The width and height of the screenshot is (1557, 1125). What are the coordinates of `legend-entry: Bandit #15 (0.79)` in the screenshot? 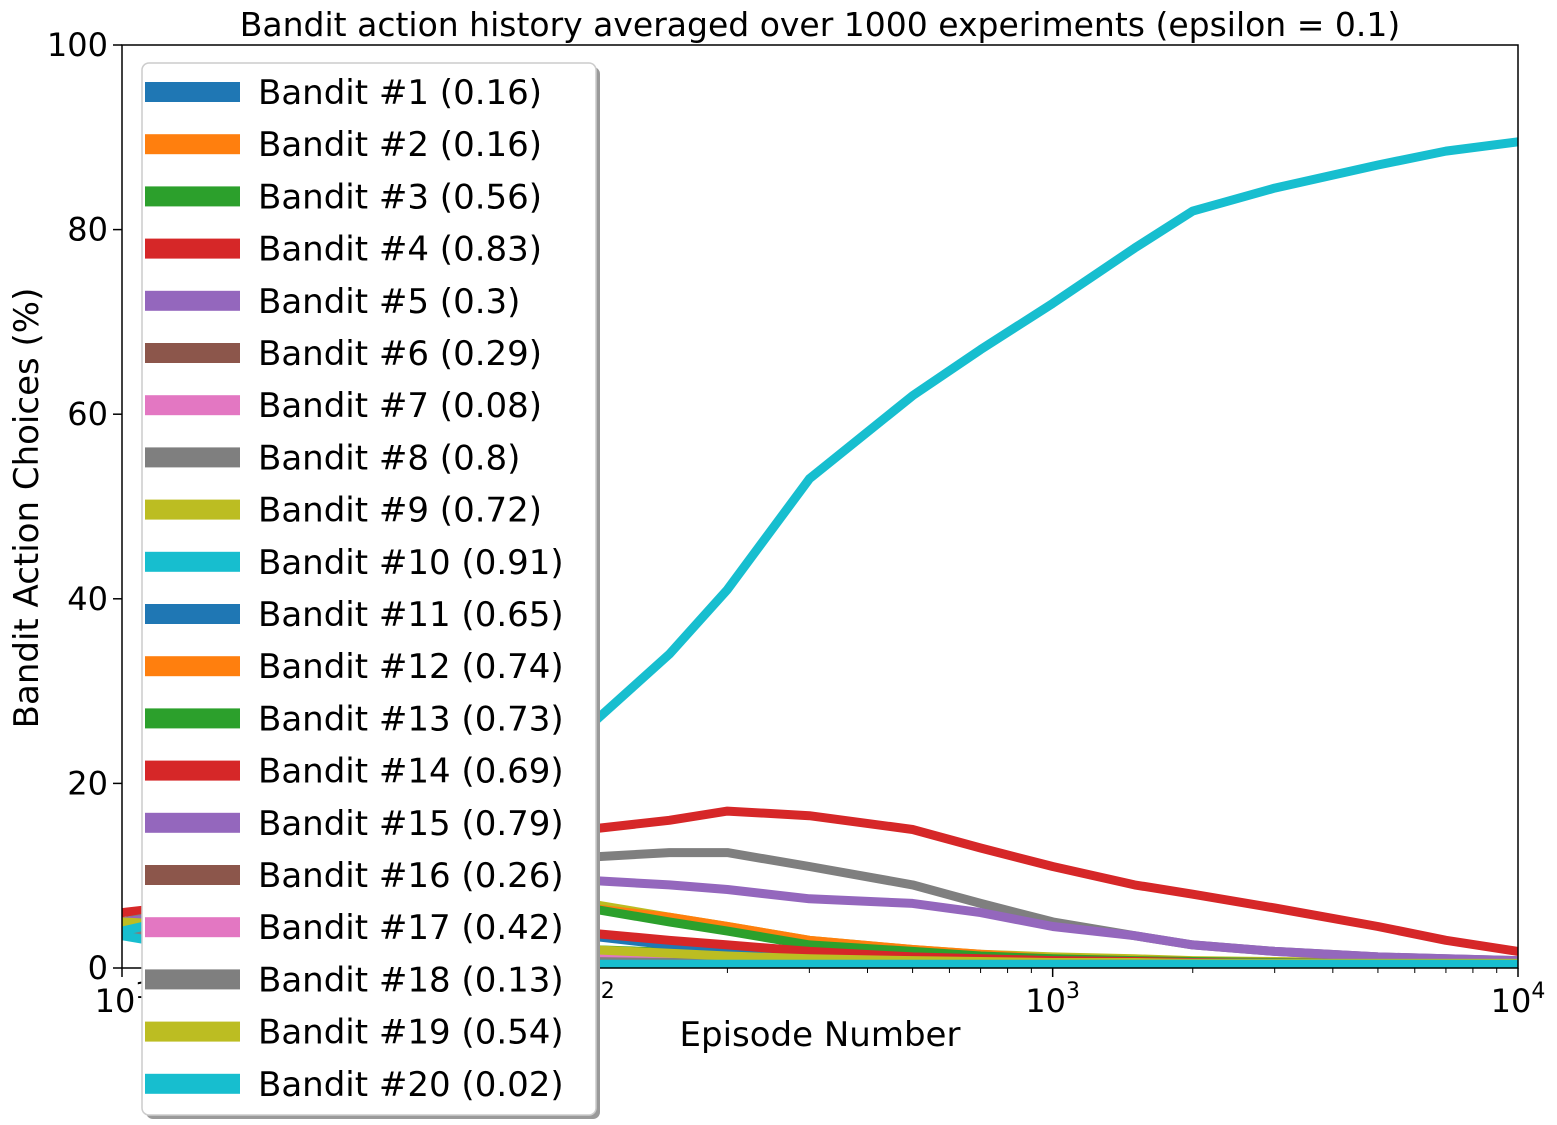 It's located at (354, 824).